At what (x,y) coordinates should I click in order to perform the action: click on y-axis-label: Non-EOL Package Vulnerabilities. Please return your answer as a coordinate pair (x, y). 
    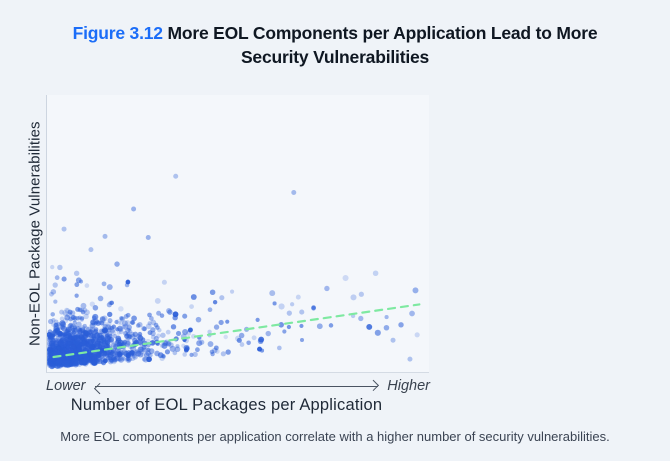
    Looking at the image, I should click on (35, 233).